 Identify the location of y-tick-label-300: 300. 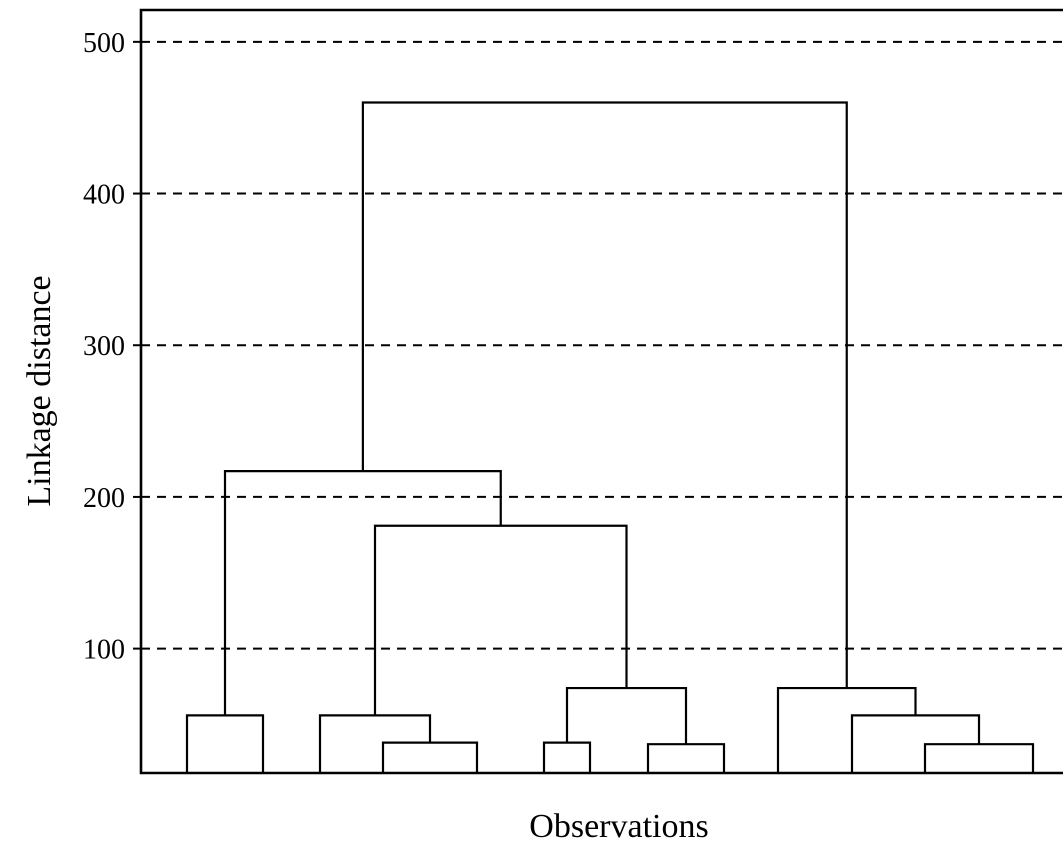
(104, 346).